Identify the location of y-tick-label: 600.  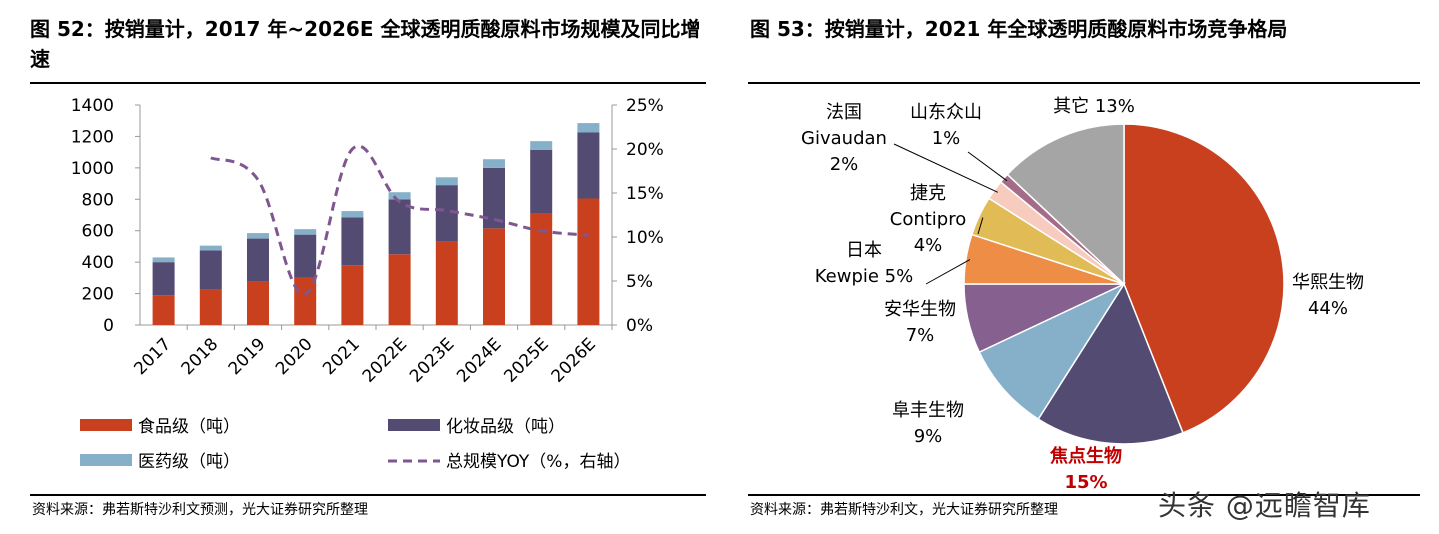
(98, 232).